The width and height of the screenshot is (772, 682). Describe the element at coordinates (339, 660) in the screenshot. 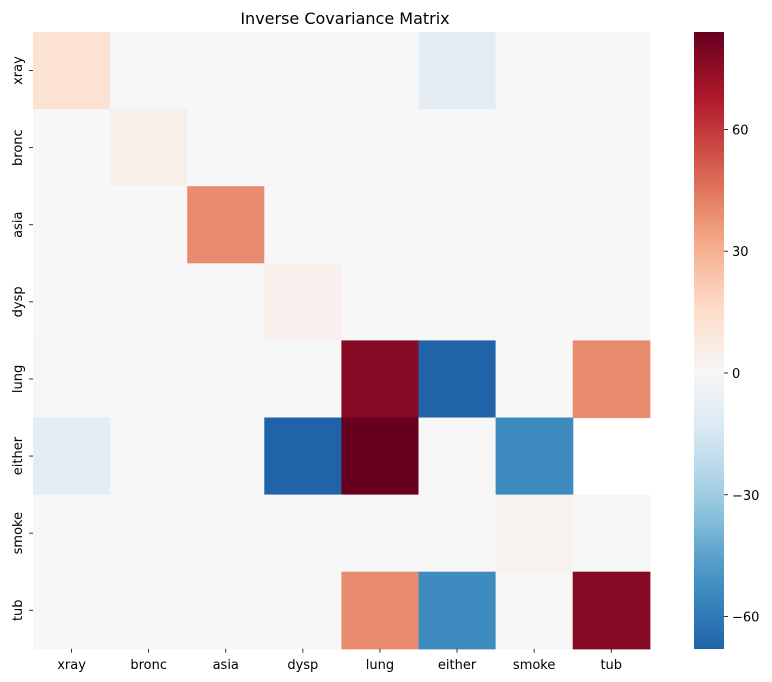

I see `x-axis-tick-labels: xray bronc asia dysp lung either smoke tub` at that location.